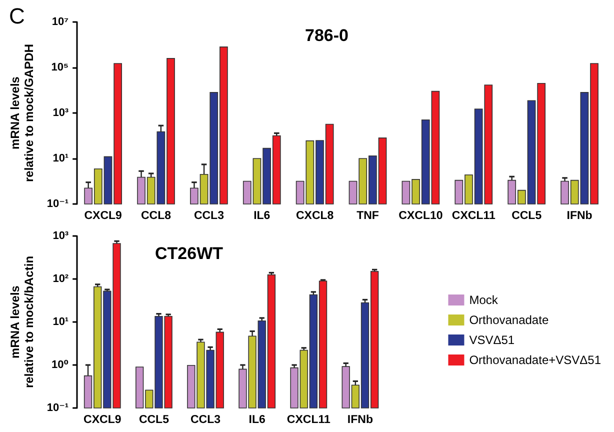  I want to click on y-tick-label: 10⁰, so click(60, 365).